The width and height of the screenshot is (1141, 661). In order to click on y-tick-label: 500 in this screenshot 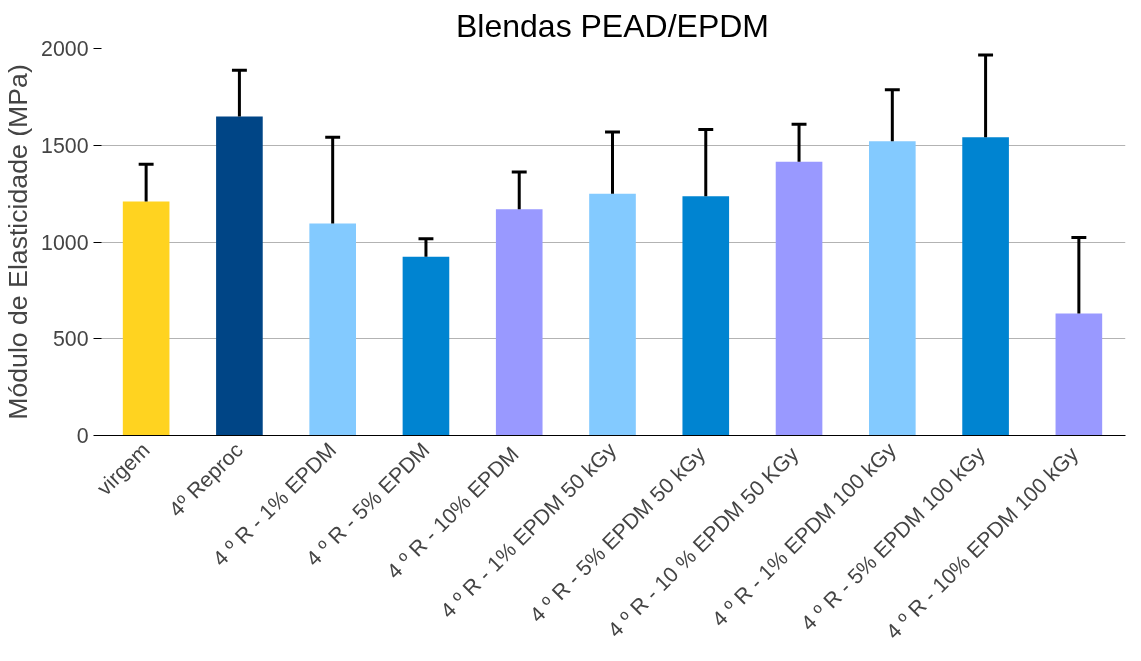, I will do `click(70, 339)`.